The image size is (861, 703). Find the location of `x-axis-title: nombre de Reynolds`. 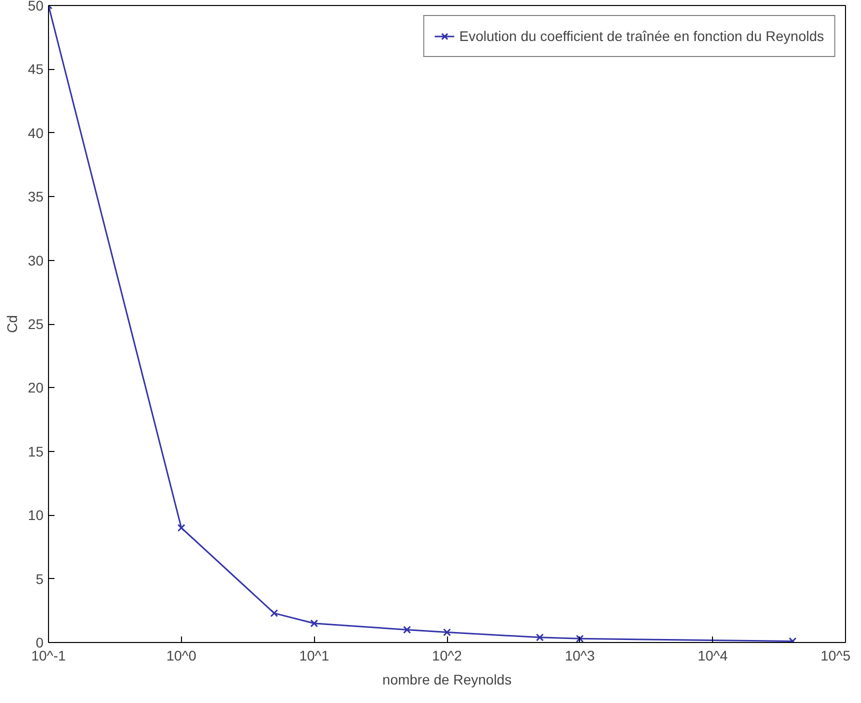

x-axis-title: nombre de Reynolds is located at coordinates (447, 680).